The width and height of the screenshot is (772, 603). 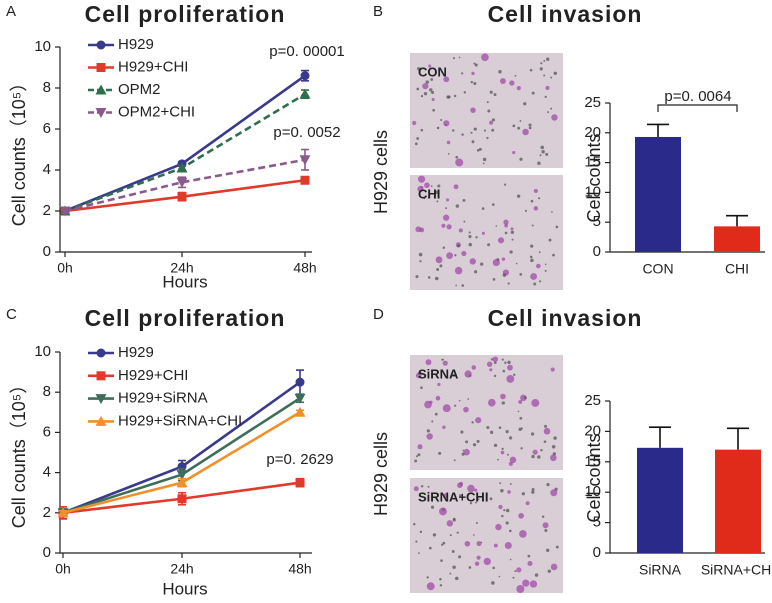 I want to click on micrograph: CHI, so click(x=486, y=232).